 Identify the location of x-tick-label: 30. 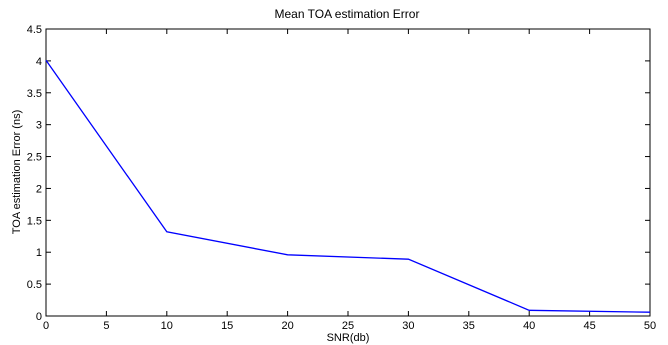
(408, 326).